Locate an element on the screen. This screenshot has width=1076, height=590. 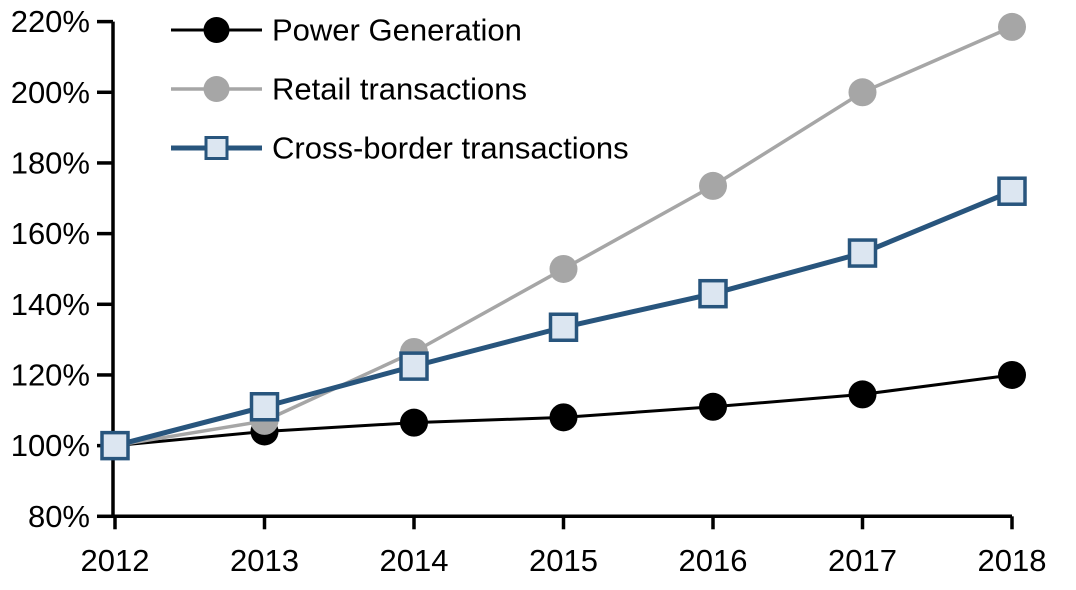
data-point-retail-transactions-2017 is located at coordinates (862, 92).